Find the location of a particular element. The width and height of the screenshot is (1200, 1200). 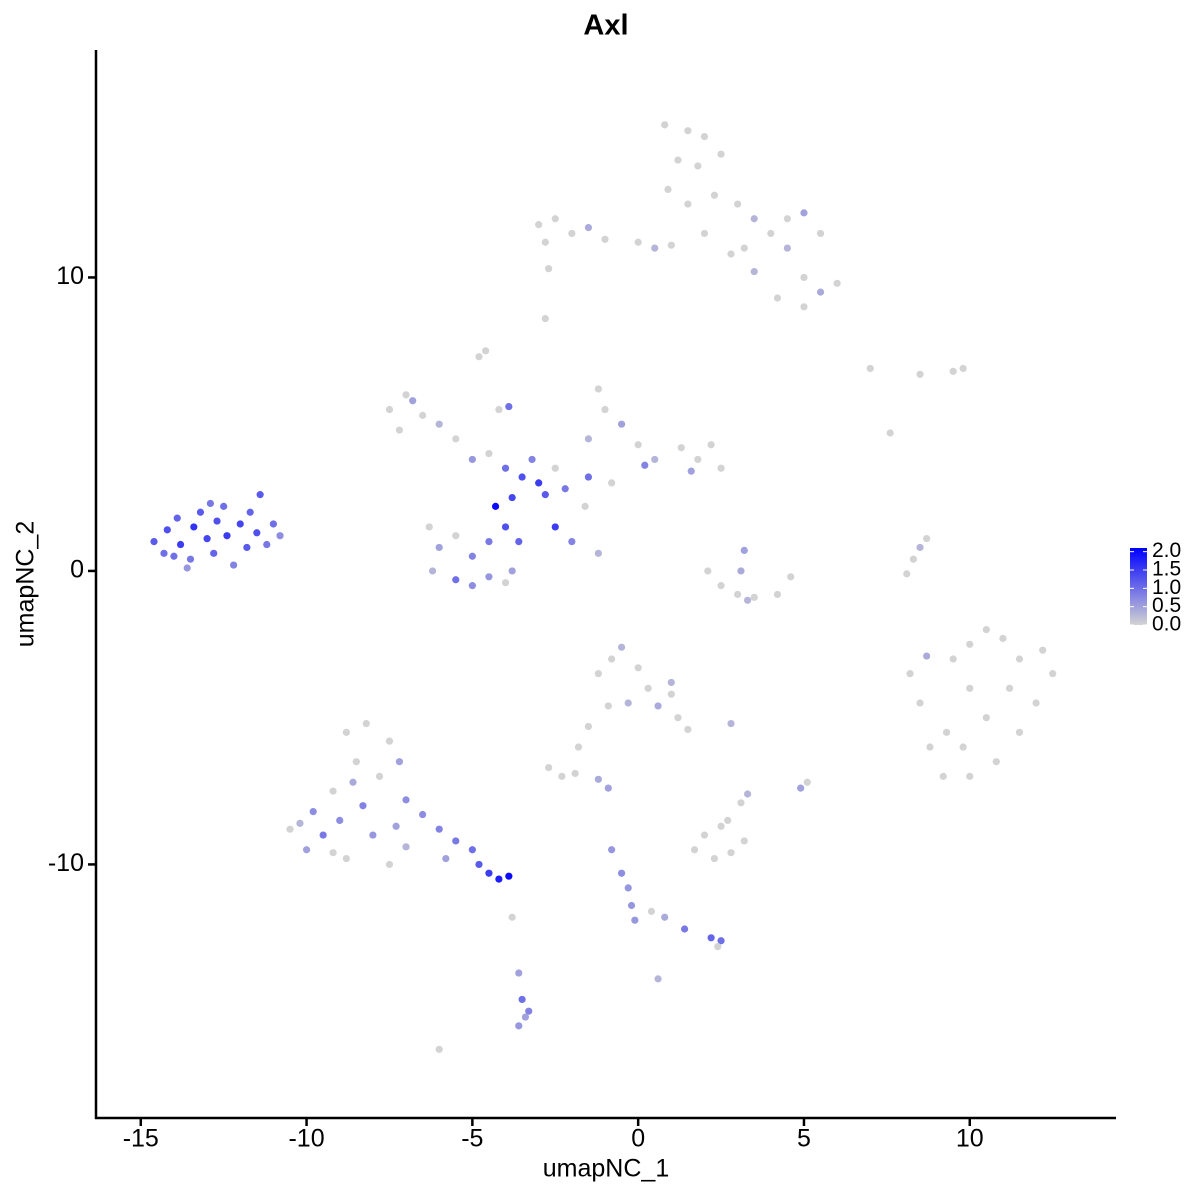

colorbar-label: 0.5 is located at coordinates (1166, 605).